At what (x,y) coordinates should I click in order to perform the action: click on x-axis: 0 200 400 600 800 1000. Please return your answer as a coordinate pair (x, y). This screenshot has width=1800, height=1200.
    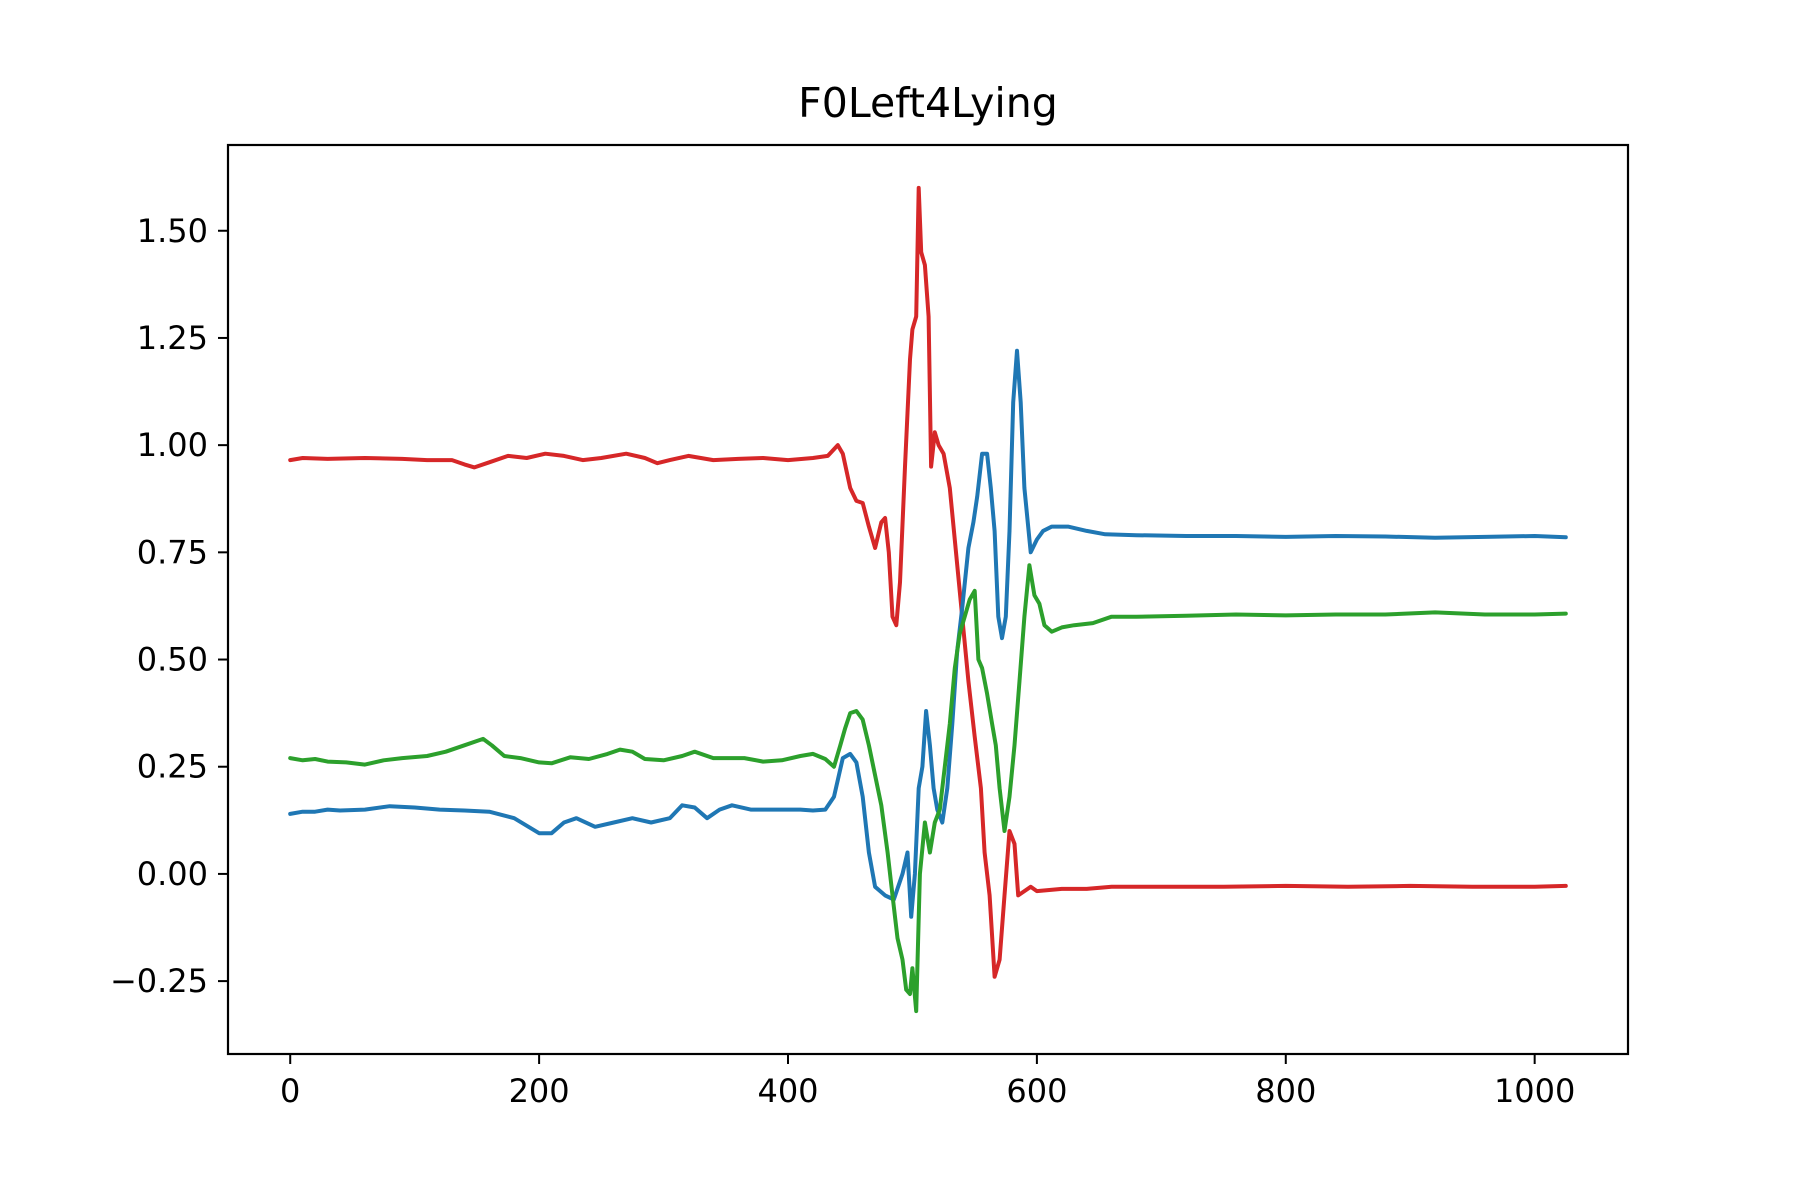
    Looking at the image, I should click on (927, 1082).